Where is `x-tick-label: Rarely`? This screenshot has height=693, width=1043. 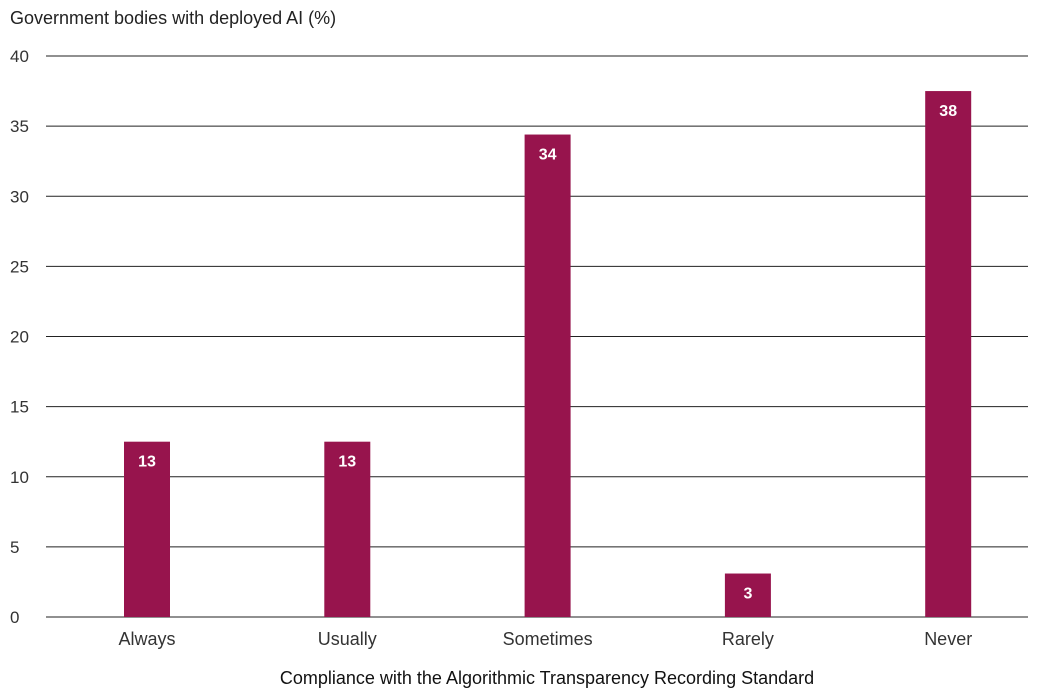 x-tick-label: Rarely is located at coordinates (748, 639).